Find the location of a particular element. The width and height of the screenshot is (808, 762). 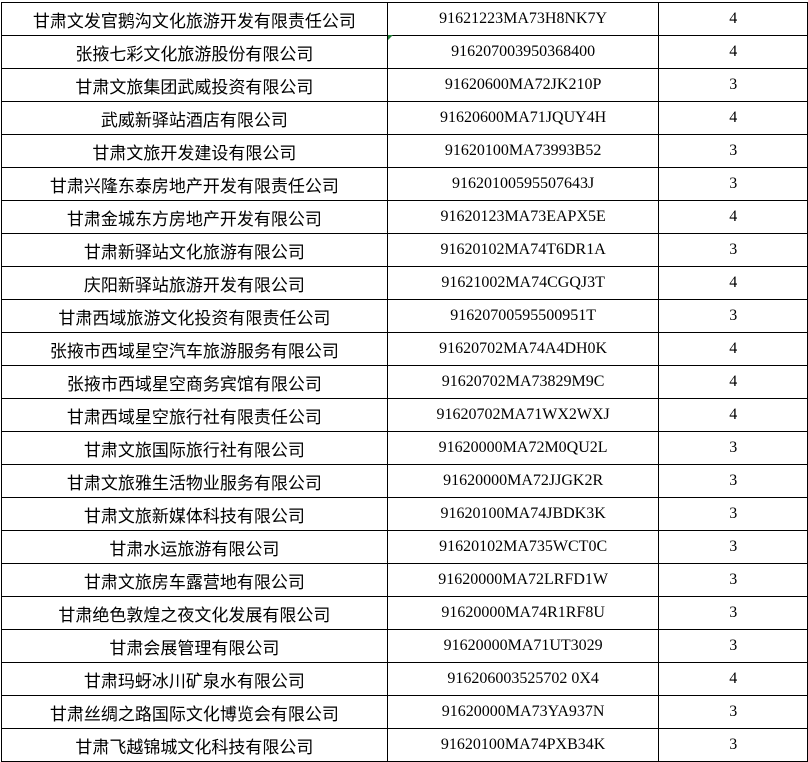

credit-code-cell: 91620600MA71JQUY4H is located at coordinates (523, 118).